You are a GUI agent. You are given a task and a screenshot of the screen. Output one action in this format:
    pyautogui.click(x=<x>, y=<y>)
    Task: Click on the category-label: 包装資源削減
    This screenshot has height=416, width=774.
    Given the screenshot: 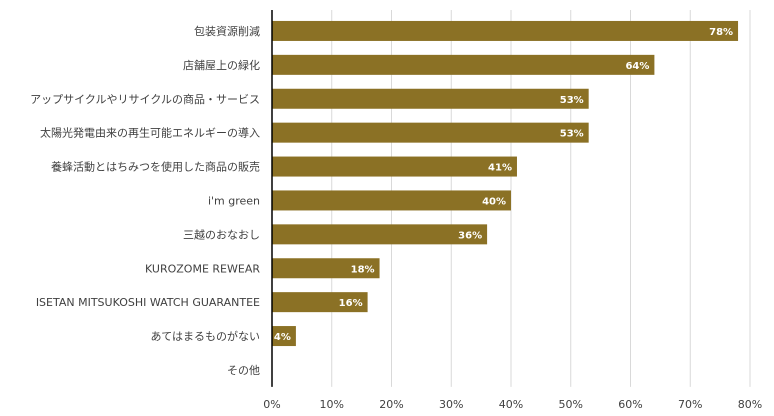 What is the action you would take?
    pyautogui.click(x=227, y=31)
    